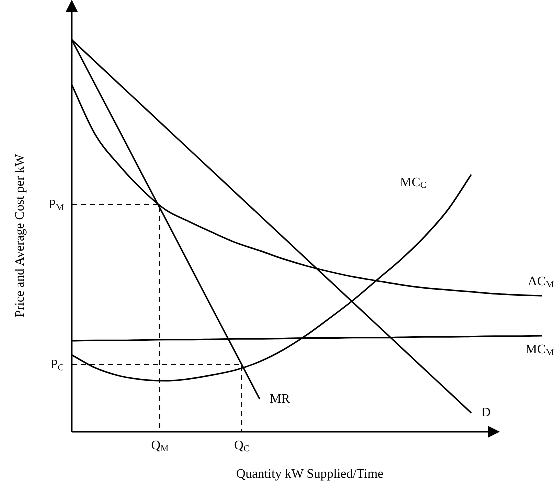 Image resolution: width=556 pixels, height=488 pixels. What do you see at coordinates (310, 474) in the screenshot?
I see `x-axis-title: Quantity kW Supplied/Time` at bounding box center [310, 474].